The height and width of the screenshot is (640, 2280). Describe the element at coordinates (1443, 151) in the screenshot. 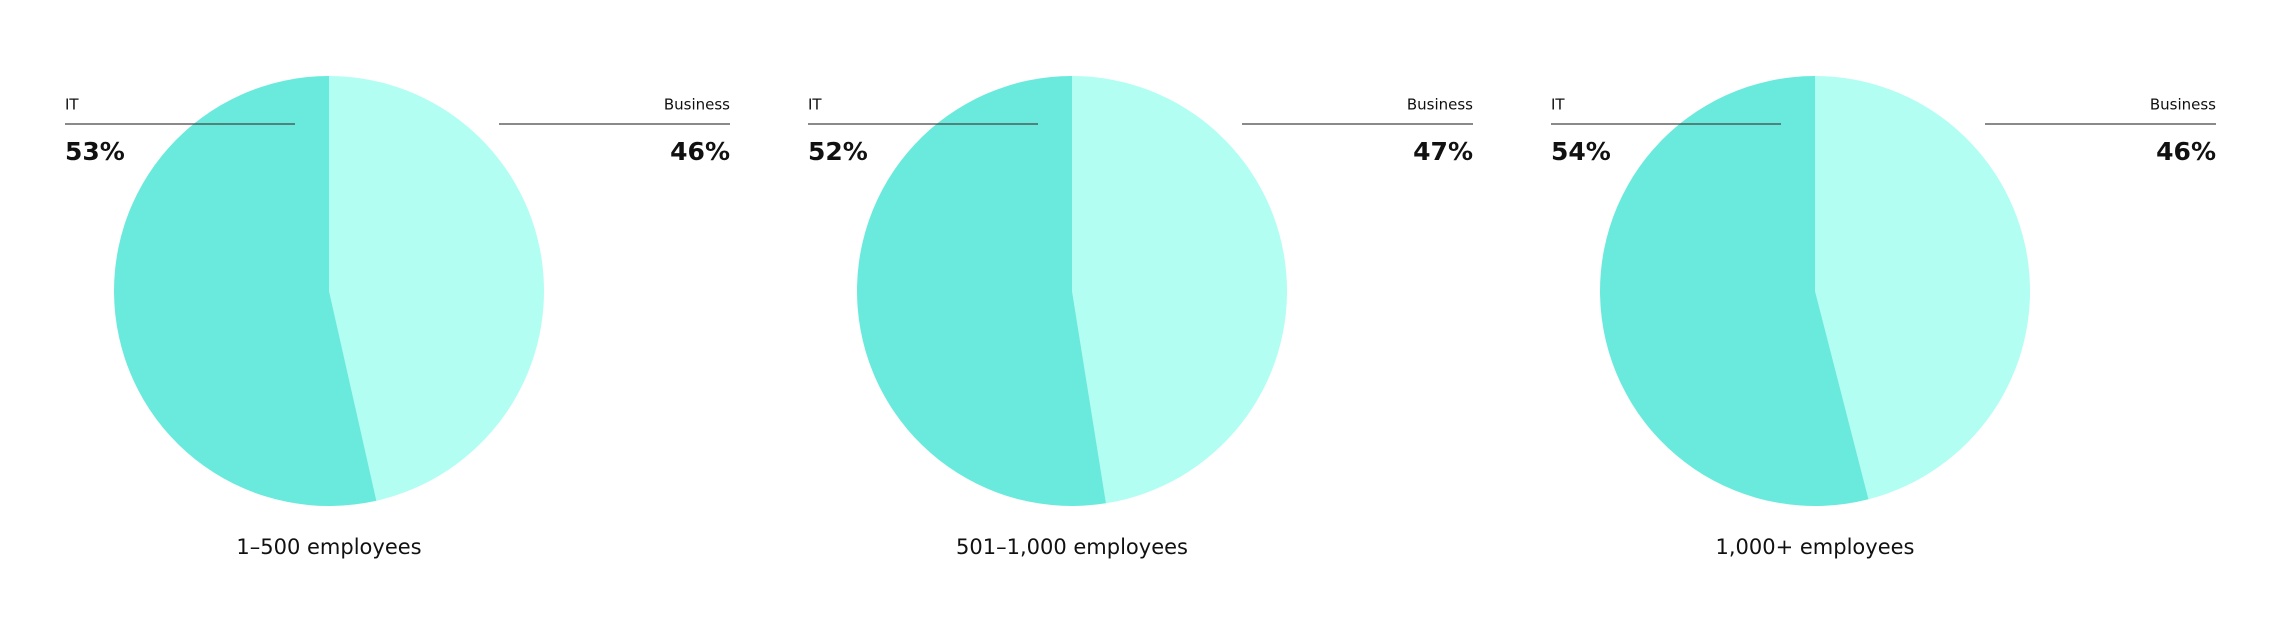

I see `value-label: 47%` at that location.